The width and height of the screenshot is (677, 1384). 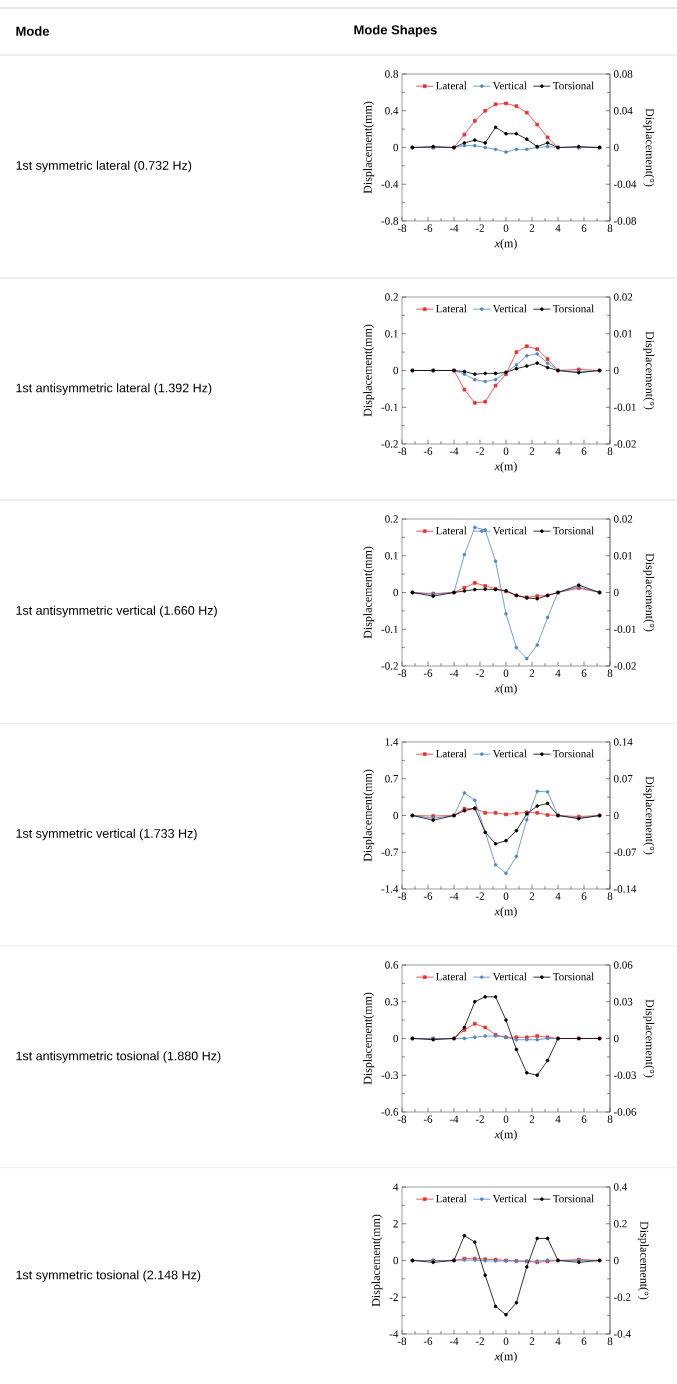 I want to click on y-tick-label: 0.8, so click(x=392, y=74).